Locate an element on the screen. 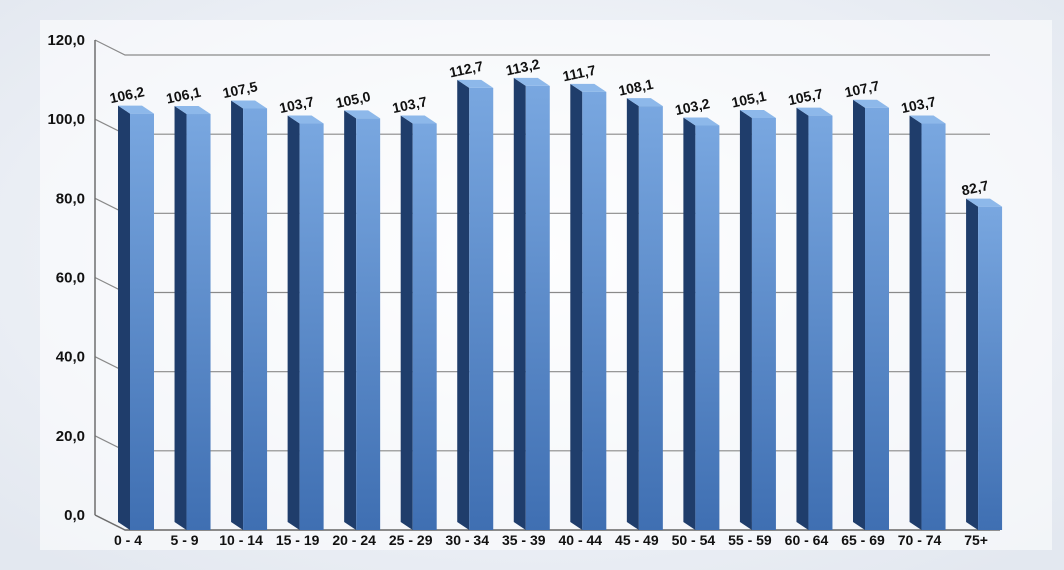 Image resolution: width=1064 pixels, height=570 pixels. data-label: 107,7 is located at coordinates (862, 88).